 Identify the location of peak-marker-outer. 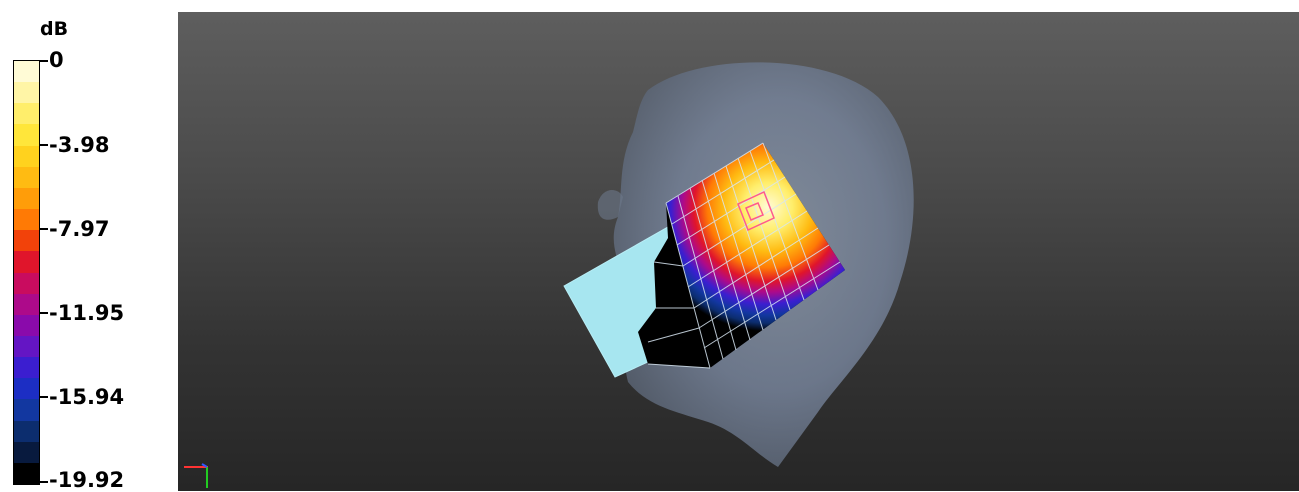
(756, 211).